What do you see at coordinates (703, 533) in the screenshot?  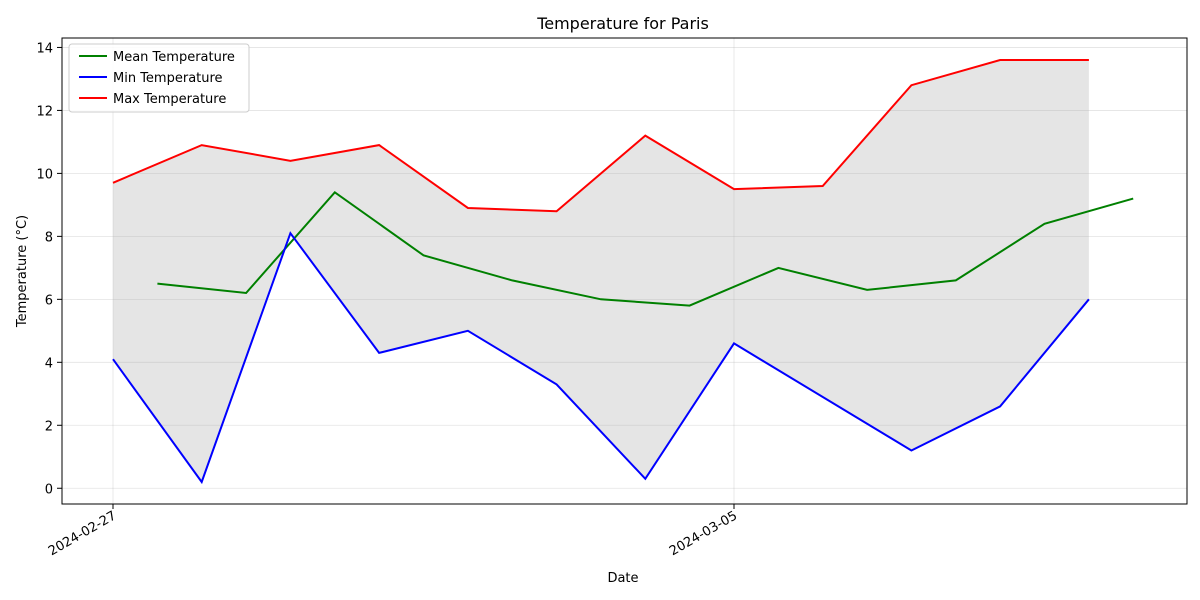 I see `x-tick-label: 2024-03-05` at bounding box center [703, 533].